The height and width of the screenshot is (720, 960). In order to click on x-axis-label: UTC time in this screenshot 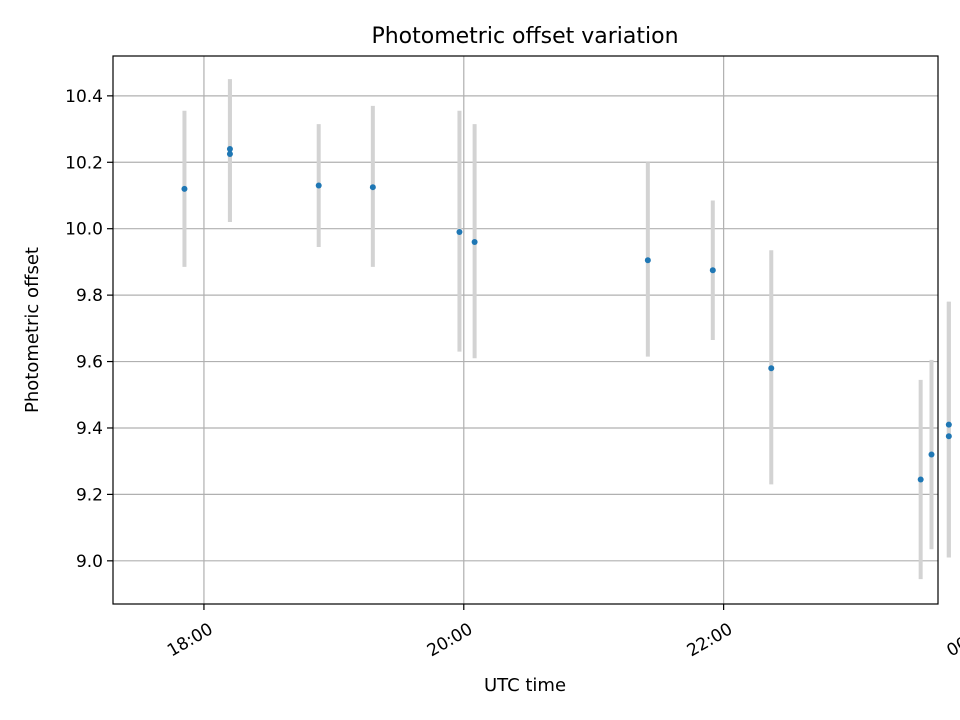, I will do `click(525, 685)`.